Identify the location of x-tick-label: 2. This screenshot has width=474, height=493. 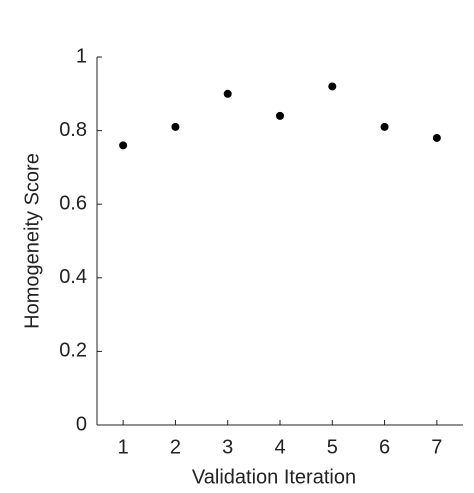
(175, 447).